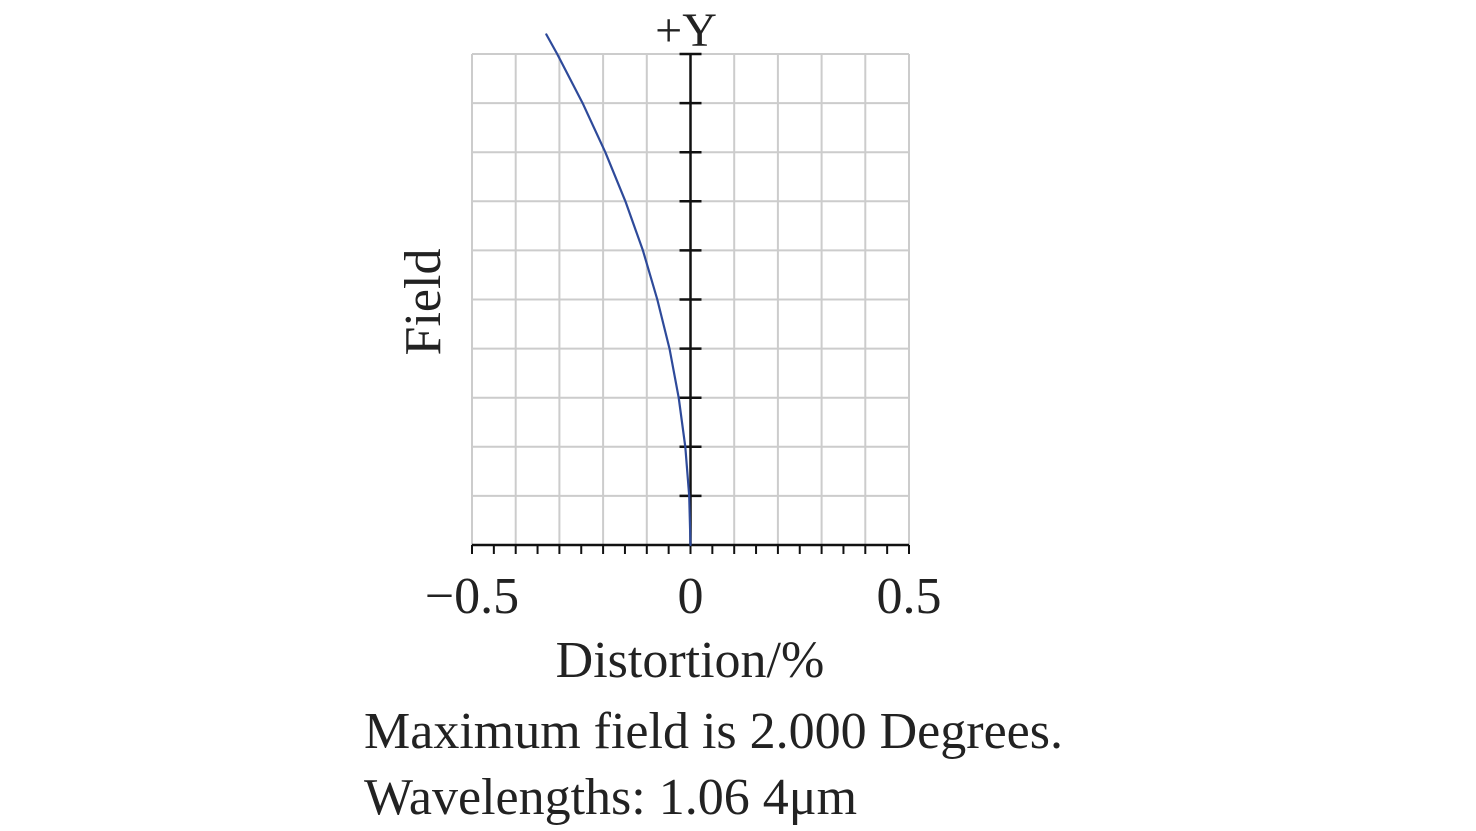 This screenshot has width=1476, height=831. Describe the element at coordinates (909, 596) in the screenshot. I see `x-tick-label: 0.5` at that location.